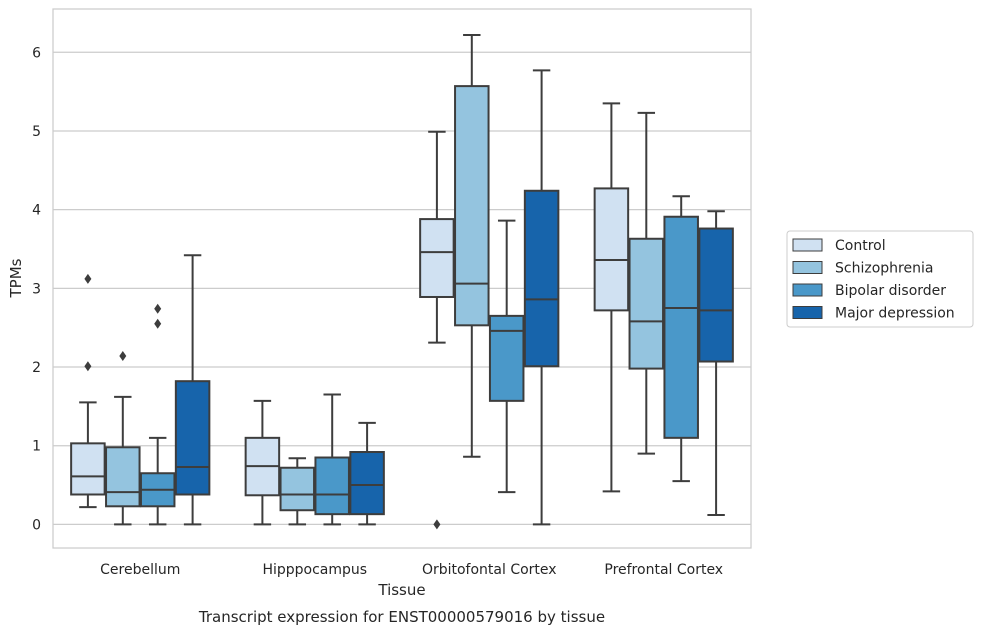 The width and height of the screenshot is (983, 634). What do you see at coordinates (860, 246) in the screenshot?
I see `legend-label: Control` at bounding box center [860, 246].